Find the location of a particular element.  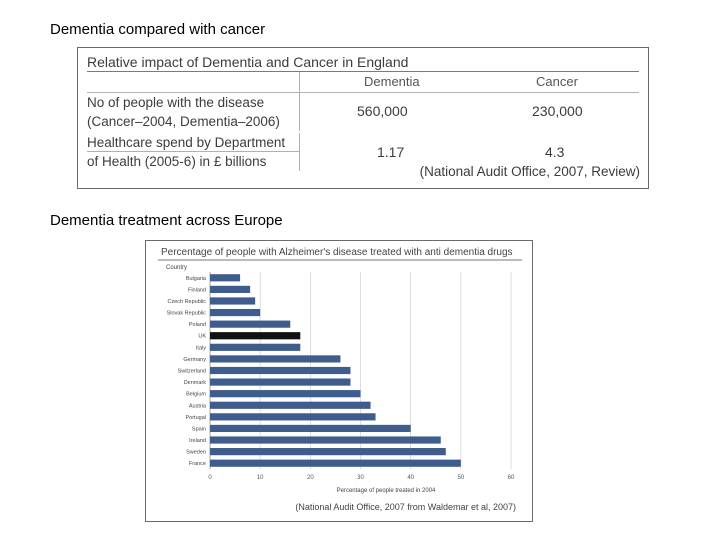

bar-slovak-republic is located at coordinates (235, 312).